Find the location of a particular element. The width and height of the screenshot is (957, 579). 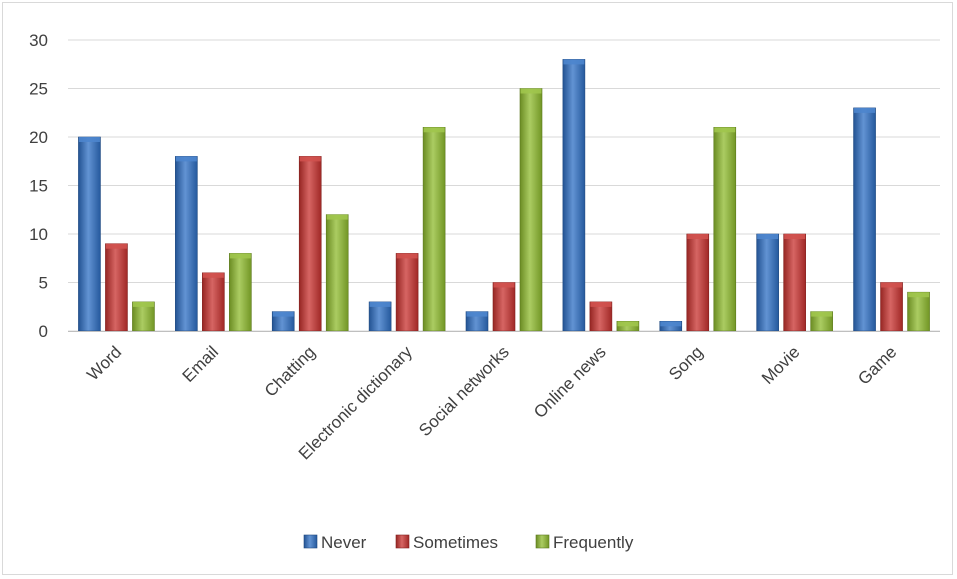

legend-label-frequently: Frequently is located at coordinates (593, 542).